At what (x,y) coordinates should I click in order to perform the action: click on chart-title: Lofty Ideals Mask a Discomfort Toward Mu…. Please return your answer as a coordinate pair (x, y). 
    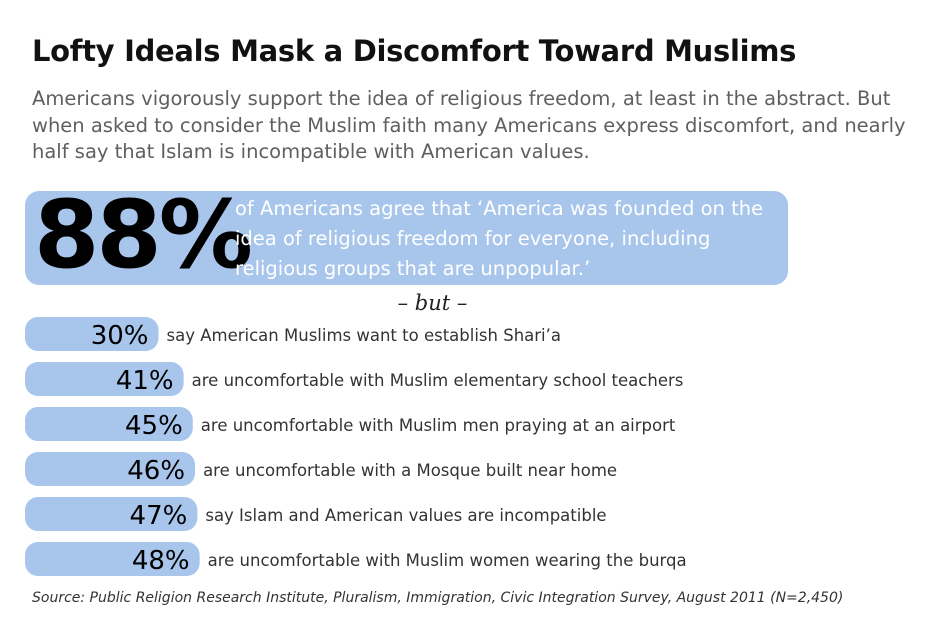
    Looking at the image, I should click on (414, 51).